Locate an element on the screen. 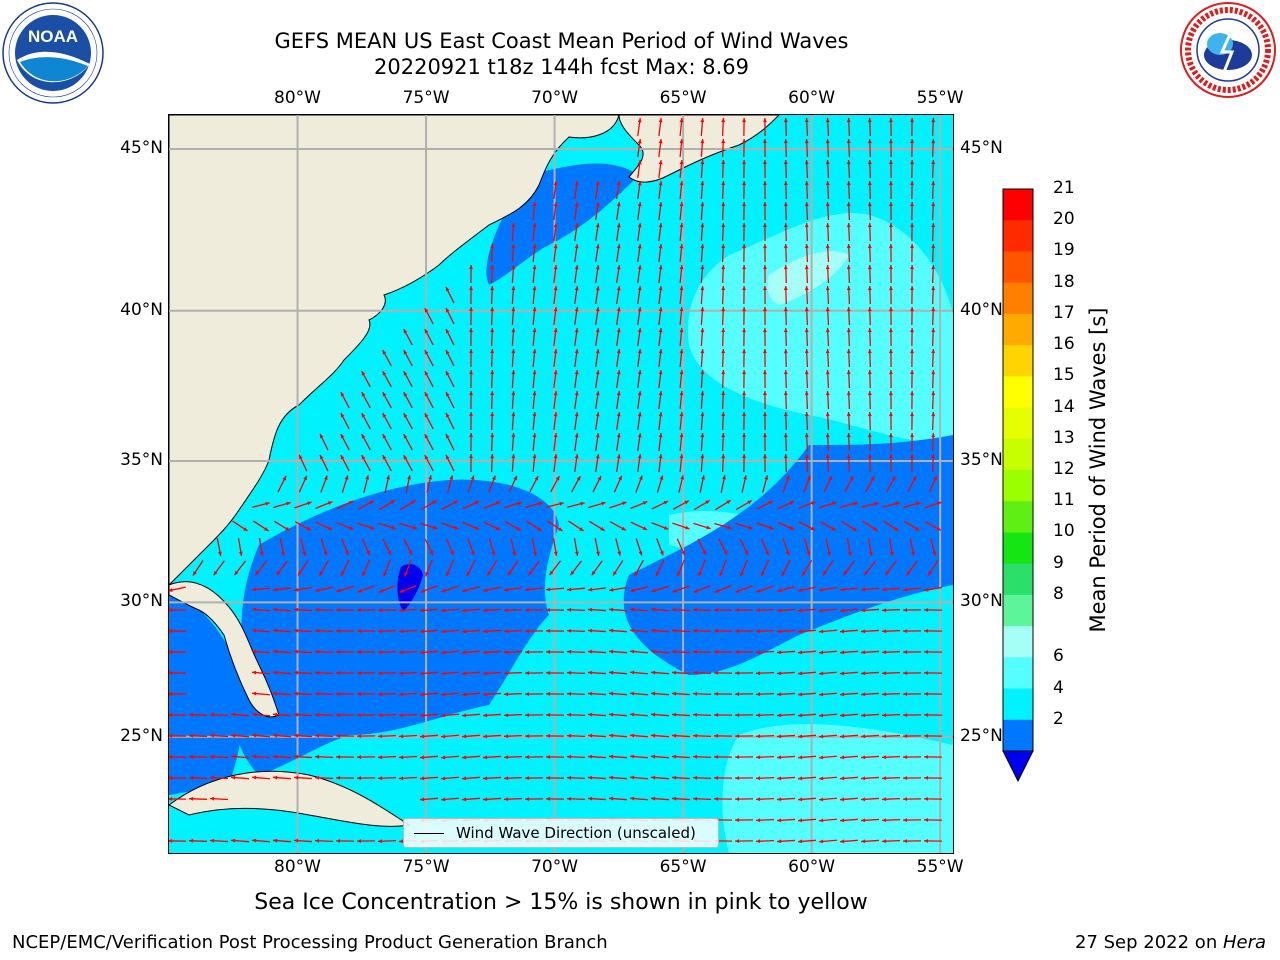  lon-tick-bottom: 55°W is located at coordinates (940, 867).